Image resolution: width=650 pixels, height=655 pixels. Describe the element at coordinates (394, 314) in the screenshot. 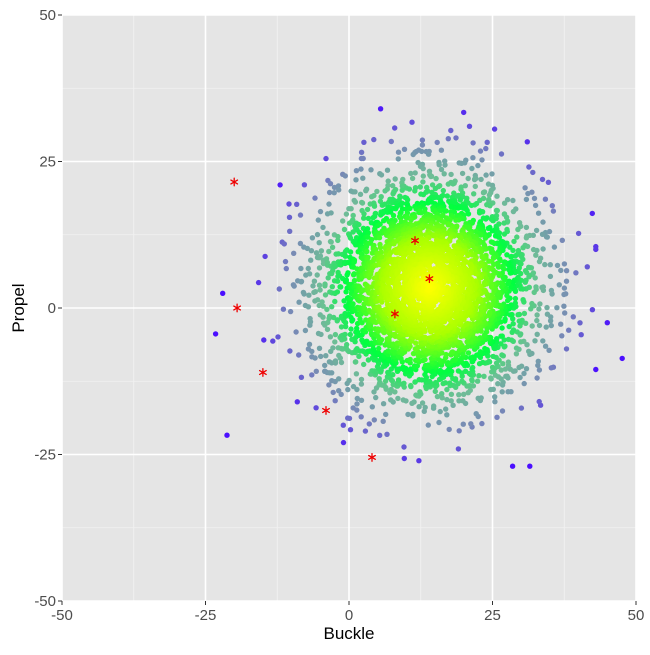

I see `asterisk-stroke` at that location.